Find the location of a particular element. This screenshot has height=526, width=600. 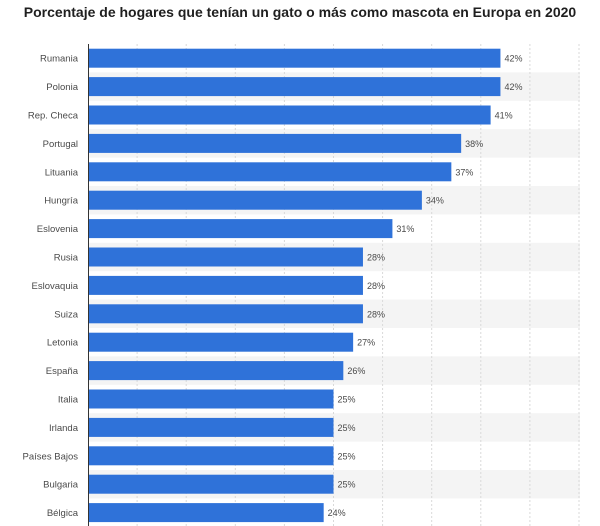

category-label: Eslovenia is located at coordinates (58, 229).